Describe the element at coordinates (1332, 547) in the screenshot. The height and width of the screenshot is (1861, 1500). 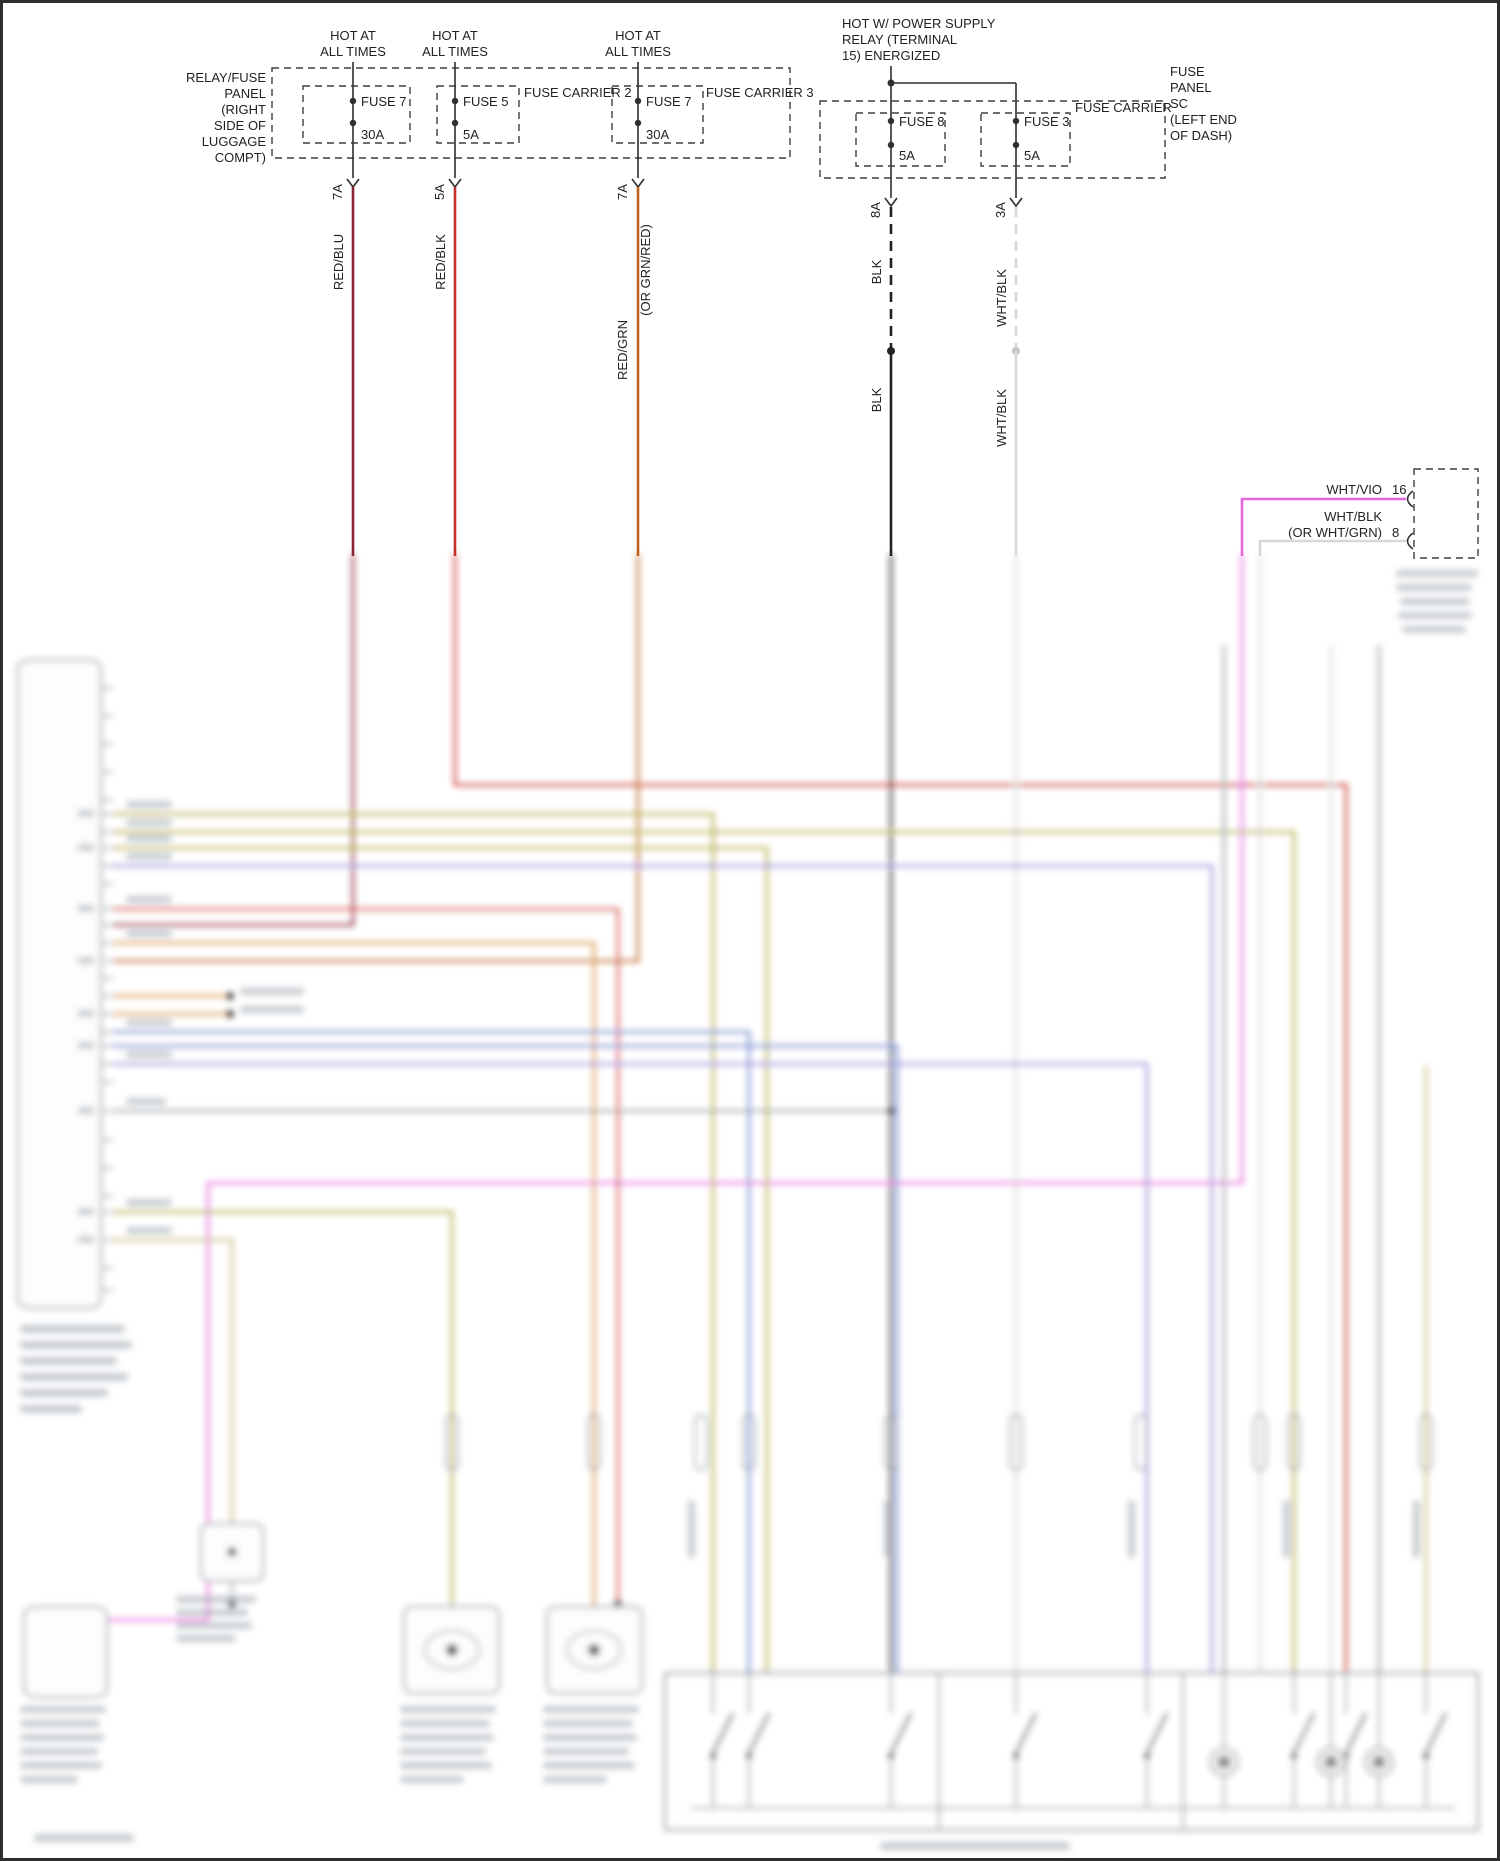
I see `wire-wht-blk-right` at that location.